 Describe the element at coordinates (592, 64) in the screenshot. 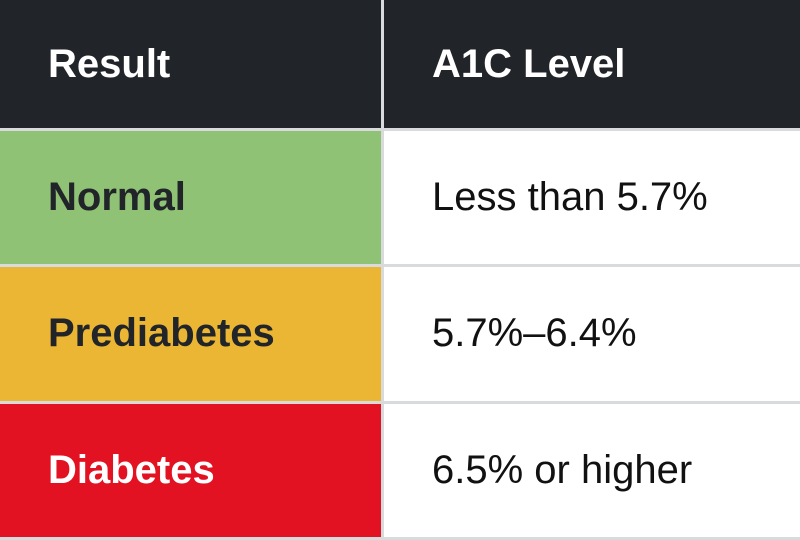

I see `header-cell: A1C Level` at that location.